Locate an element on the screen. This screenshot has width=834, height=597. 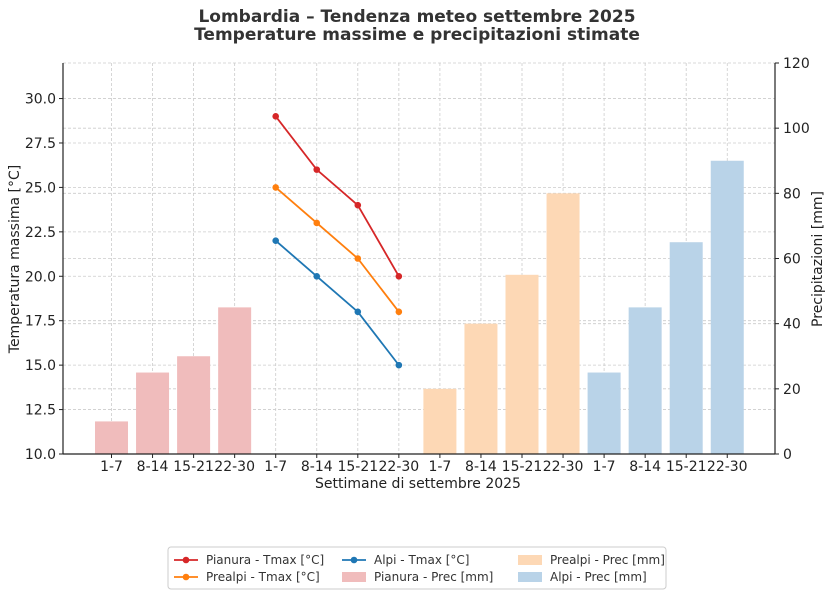
legend-label-1: Prealpi - Tmax [°C] is located at coordinates (263, 577).